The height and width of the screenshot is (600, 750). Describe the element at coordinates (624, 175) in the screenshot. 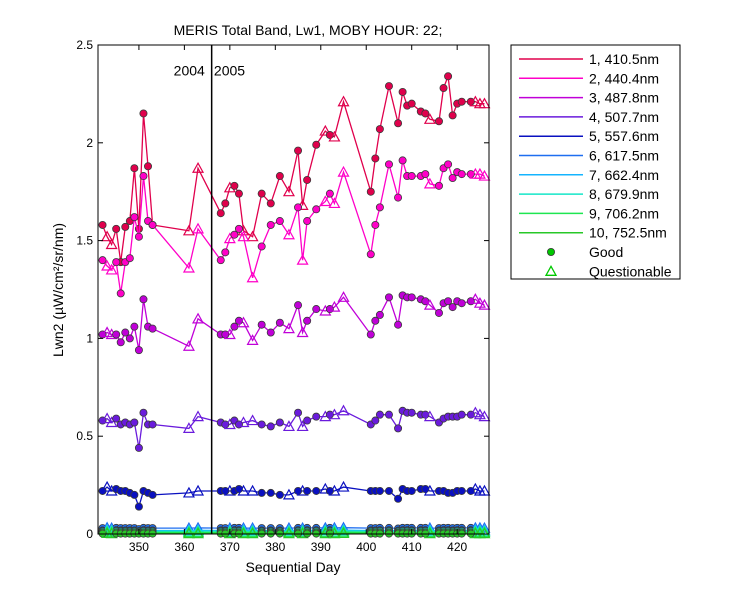

I see `legend-label-7: 7, 662.4nm` at that location.